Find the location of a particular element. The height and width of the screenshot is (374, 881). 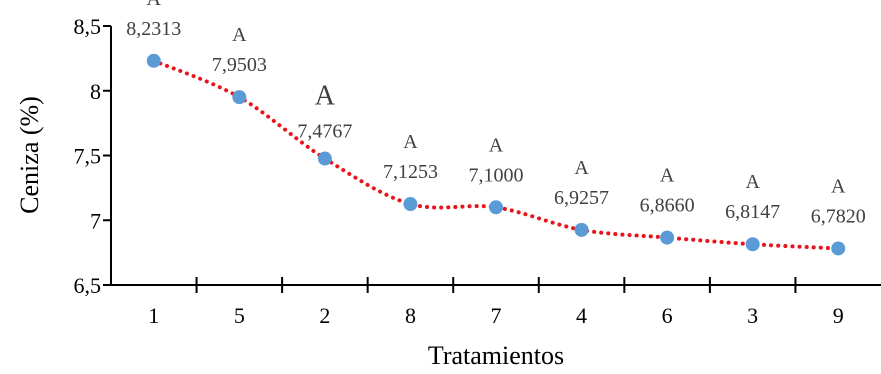

x-tick-label: 8 is located at coordinates (410, 315).